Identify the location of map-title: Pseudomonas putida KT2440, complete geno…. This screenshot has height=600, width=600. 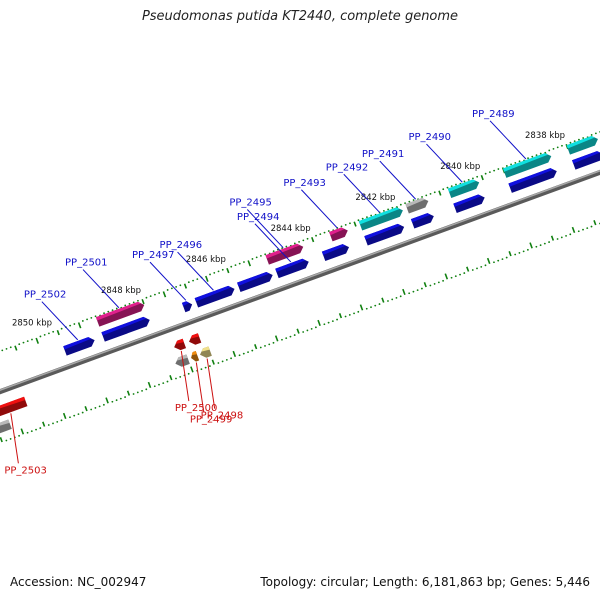
(300, 16).